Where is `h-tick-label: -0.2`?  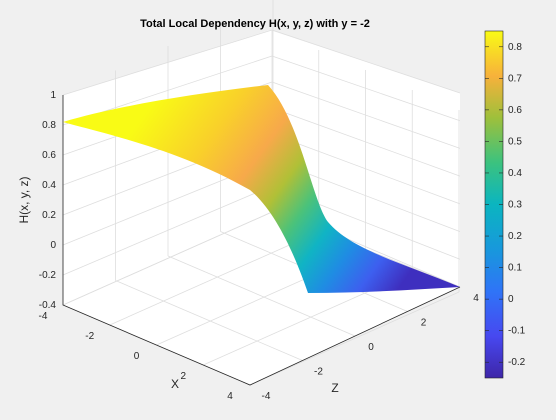 h-tick-label: -0.2 is located at coordinates (48, 275).